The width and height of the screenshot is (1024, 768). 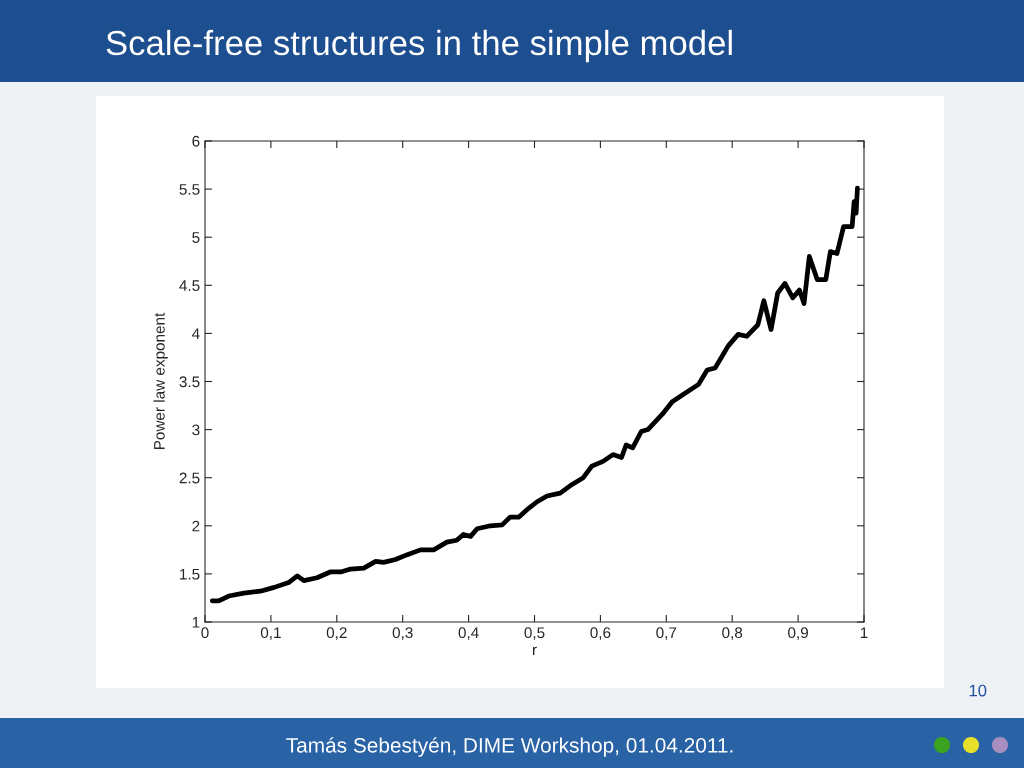 What do you see at coordinates (189, 189) in the screenshot?
I see `y-tick-label: 5.5` at bounding box center [189, 189].